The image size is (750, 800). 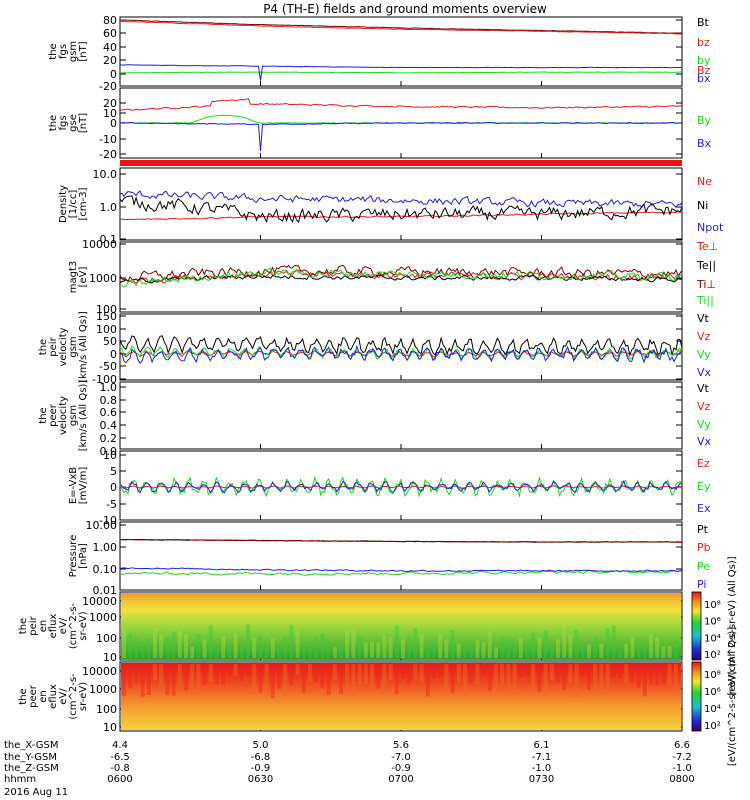 I want to click on y-tick-label: -10, so click(x=108, y=520).